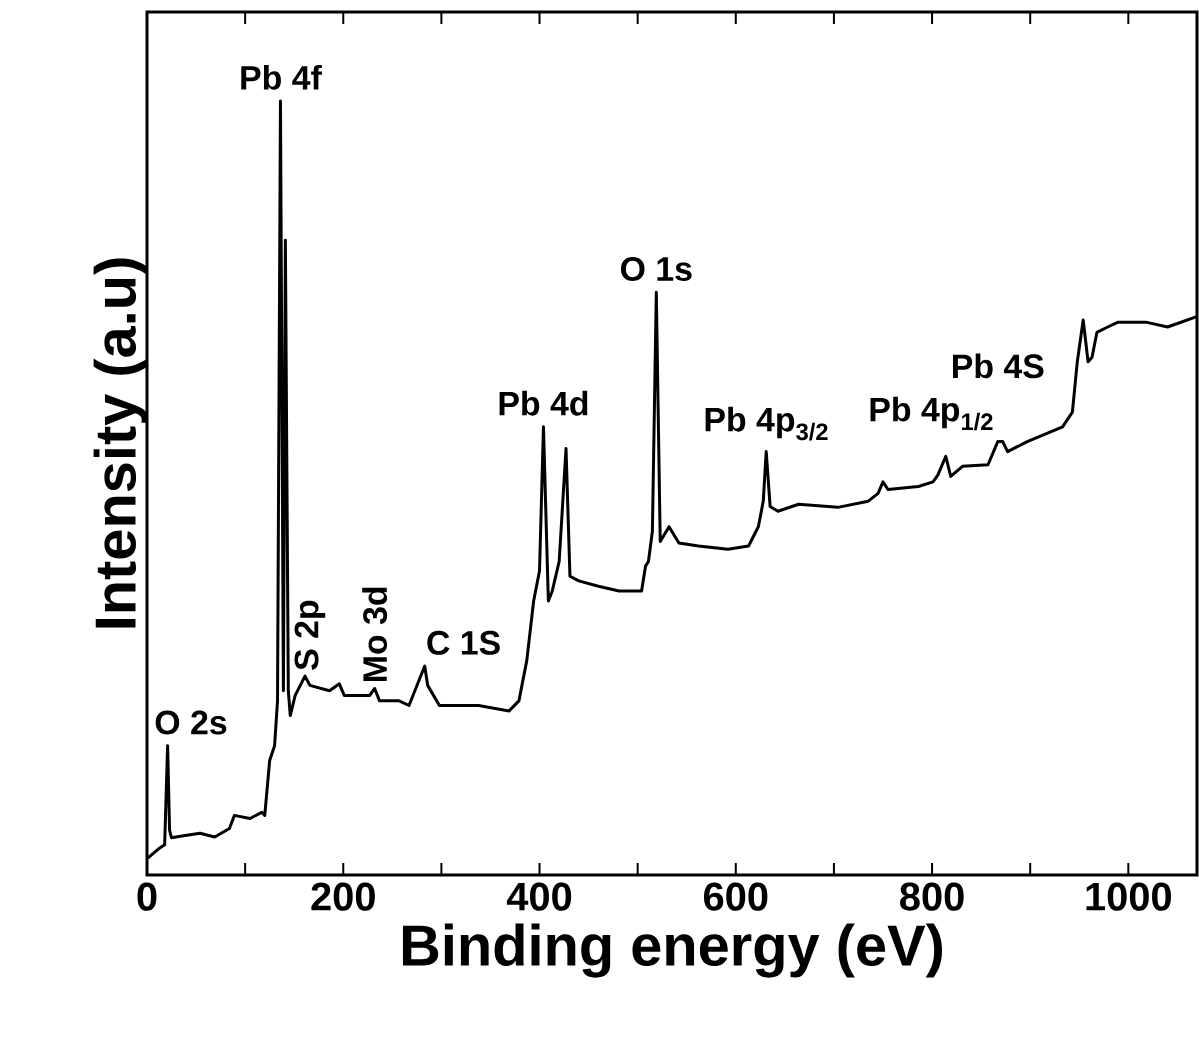 The image size is (1199, 1040). I want to click on annotation: Pb 4S, so click(998, 366).